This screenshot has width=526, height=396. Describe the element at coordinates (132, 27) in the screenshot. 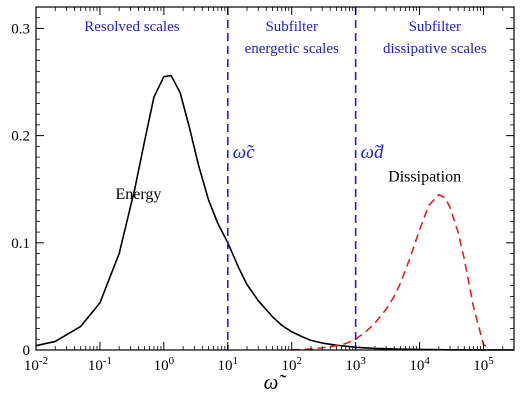

I see `region-label: Resolved scales` at that location.